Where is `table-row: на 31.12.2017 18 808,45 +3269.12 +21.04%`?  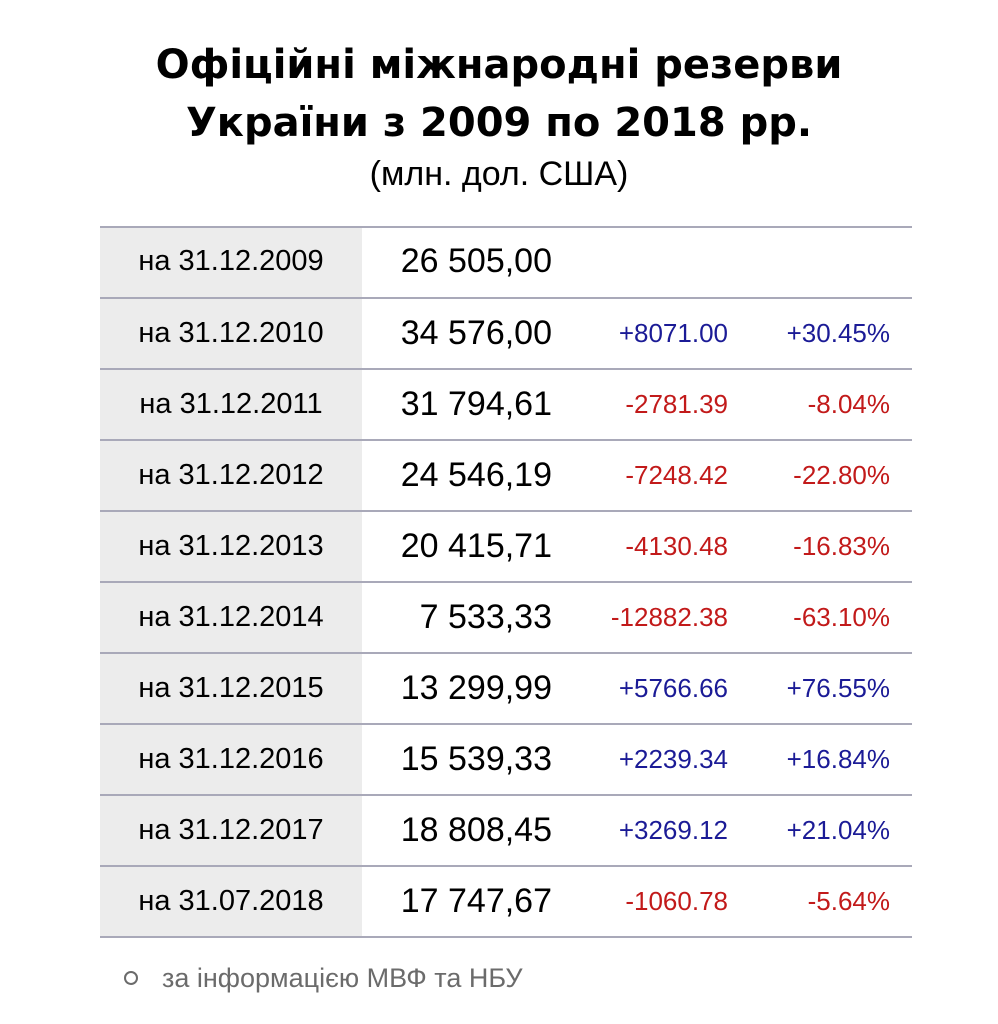 table-row: на 31.12.2017 18 808,45 +3269.12 +21.04% is located at coordinates (506, 831).